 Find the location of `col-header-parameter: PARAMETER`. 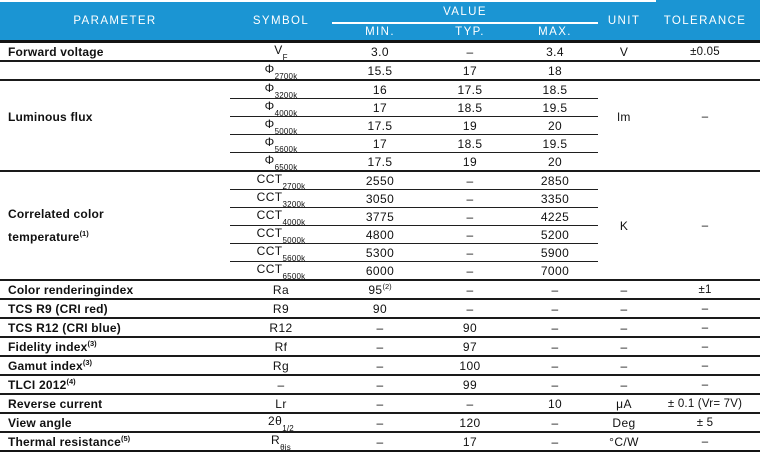

col-header-parameter: PARAMETER is located at coordinates (115, 22).